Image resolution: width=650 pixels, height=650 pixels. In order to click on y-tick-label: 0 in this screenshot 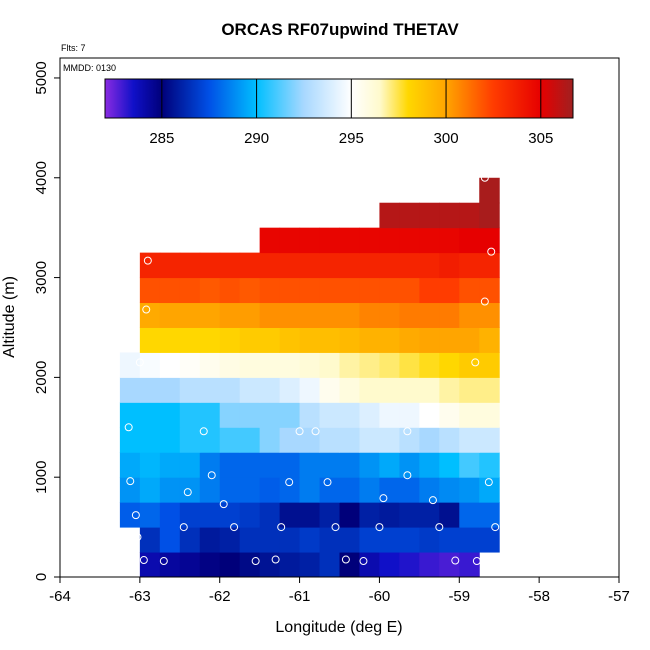, I will do `click(41, 577)`.